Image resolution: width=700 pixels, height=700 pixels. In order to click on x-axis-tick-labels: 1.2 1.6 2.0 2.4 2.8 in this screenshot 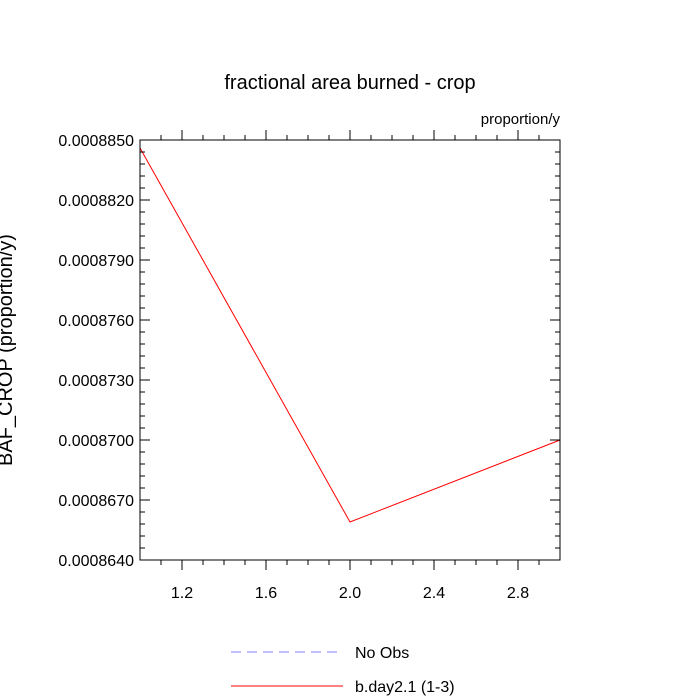, I will do `click(350, 593)`.